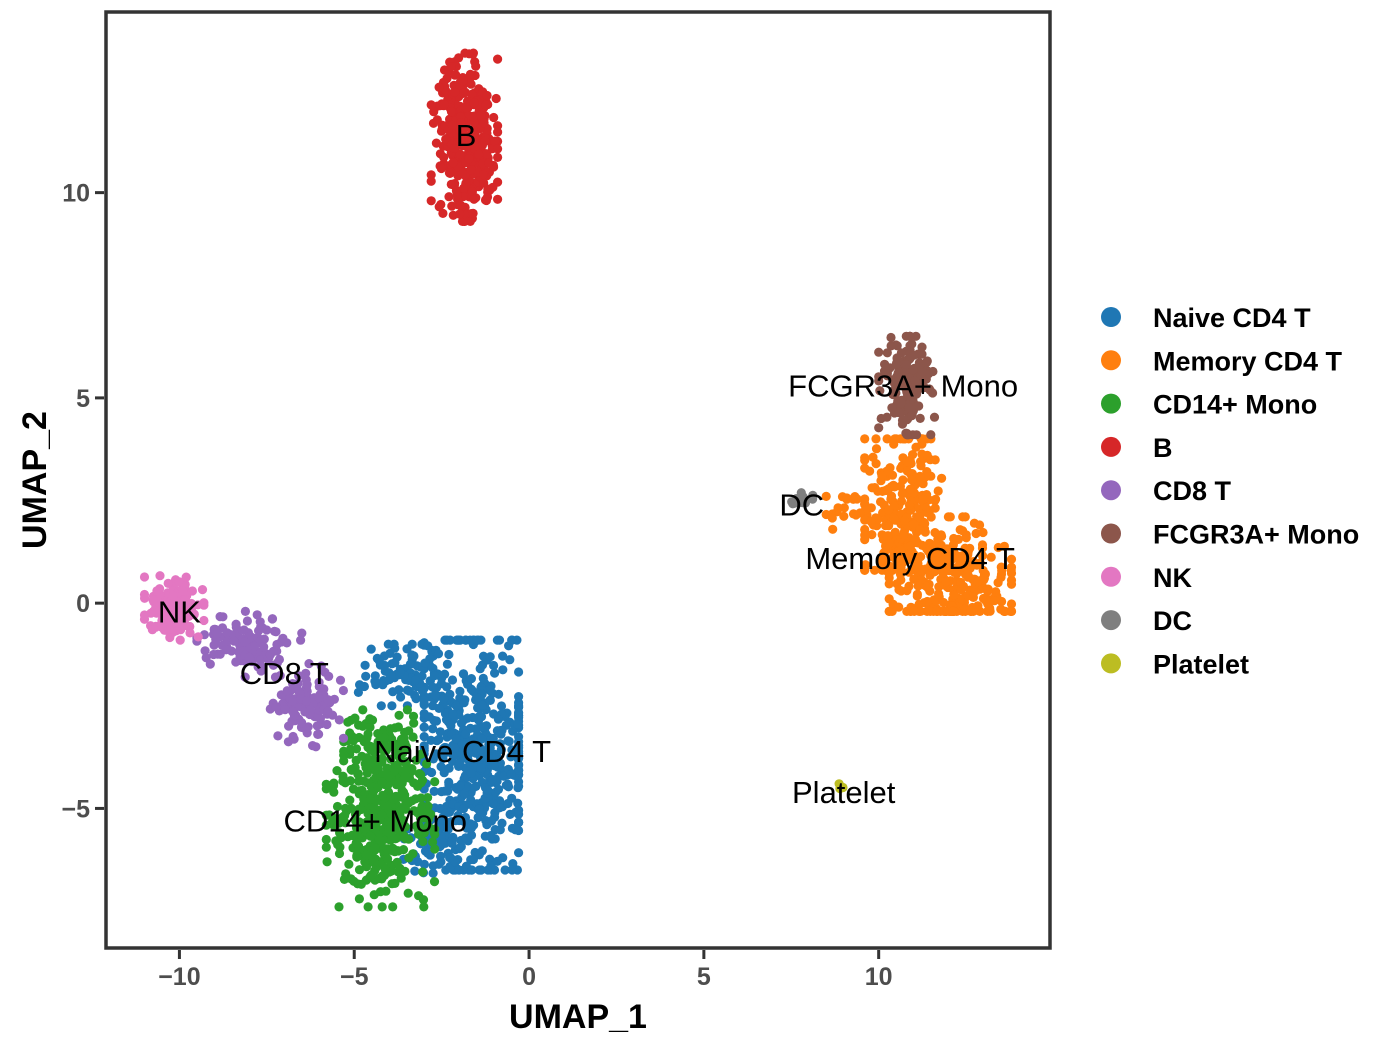 The image size is (1391, 1050). What do you see at coordinates (525, 970) in the screenshot?
I see `x-axis: −10 −5 0 5 10` at bounding box center [525, 970].